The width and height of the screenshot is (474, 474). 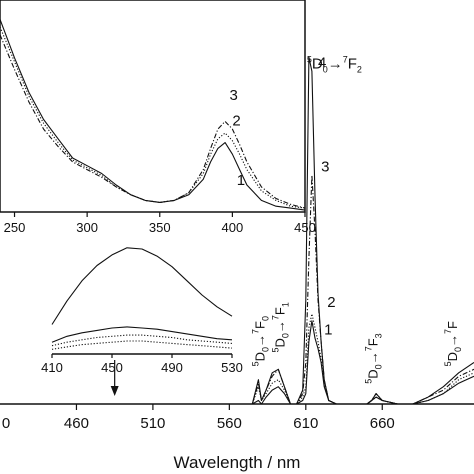 I want to click on exc-curve-label: 1, so click(x=241, y=180).